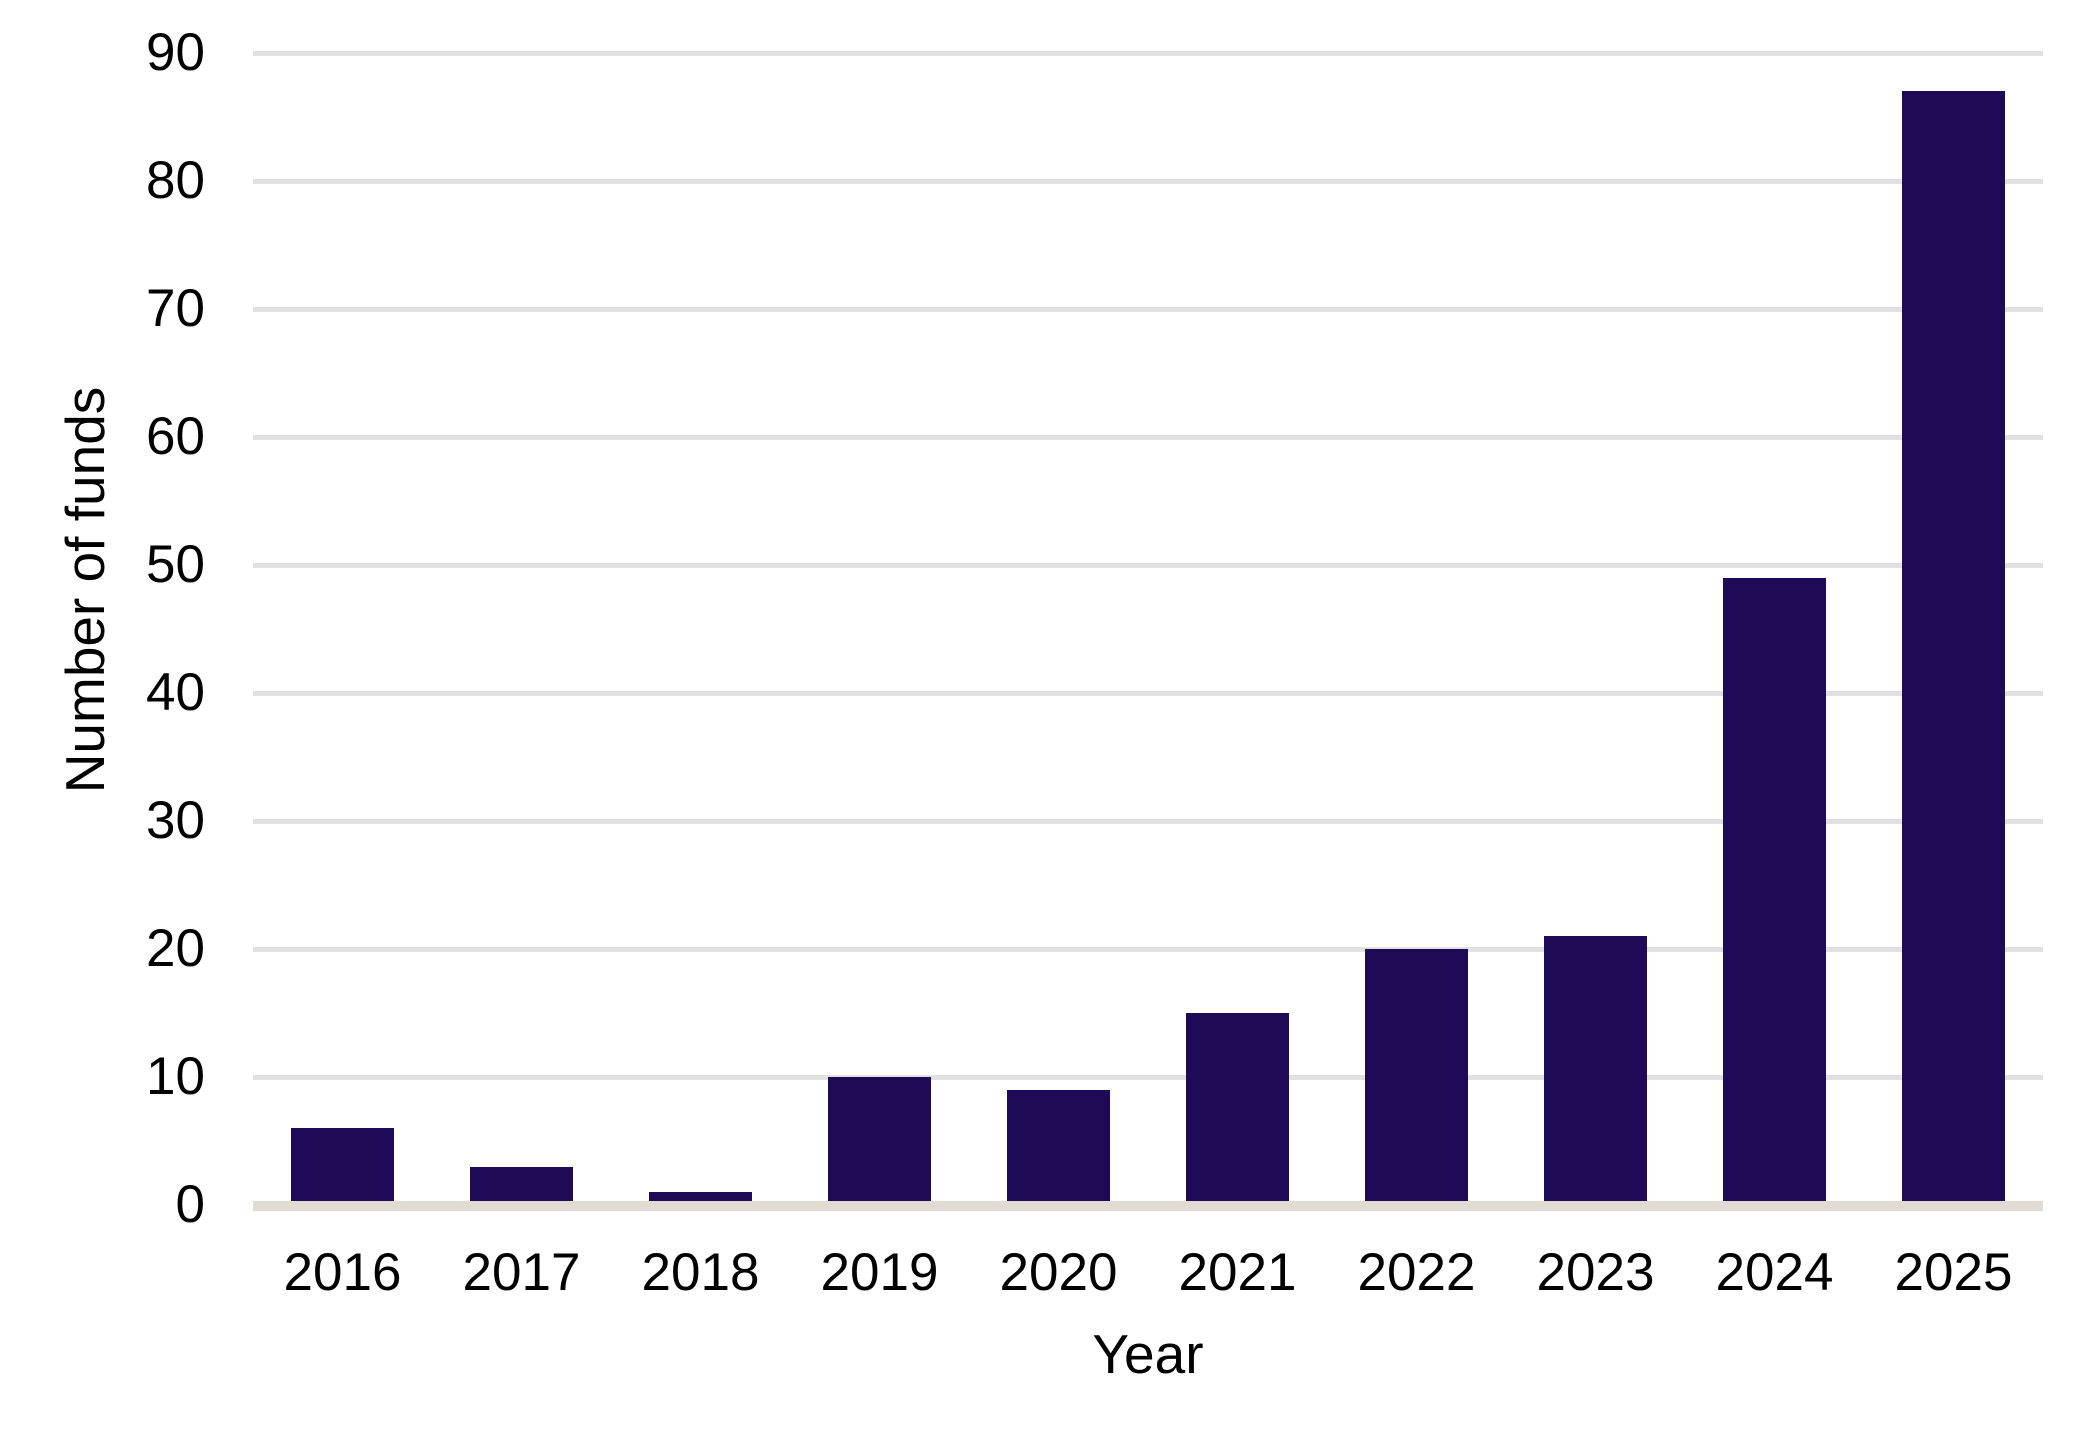 This screenshot has height=1440, width=2094. What do you see at coordinates (521, 1272) in the screenshot?
I see `x-tick-label-2017: 2017` at bounding box center [521, 1272].